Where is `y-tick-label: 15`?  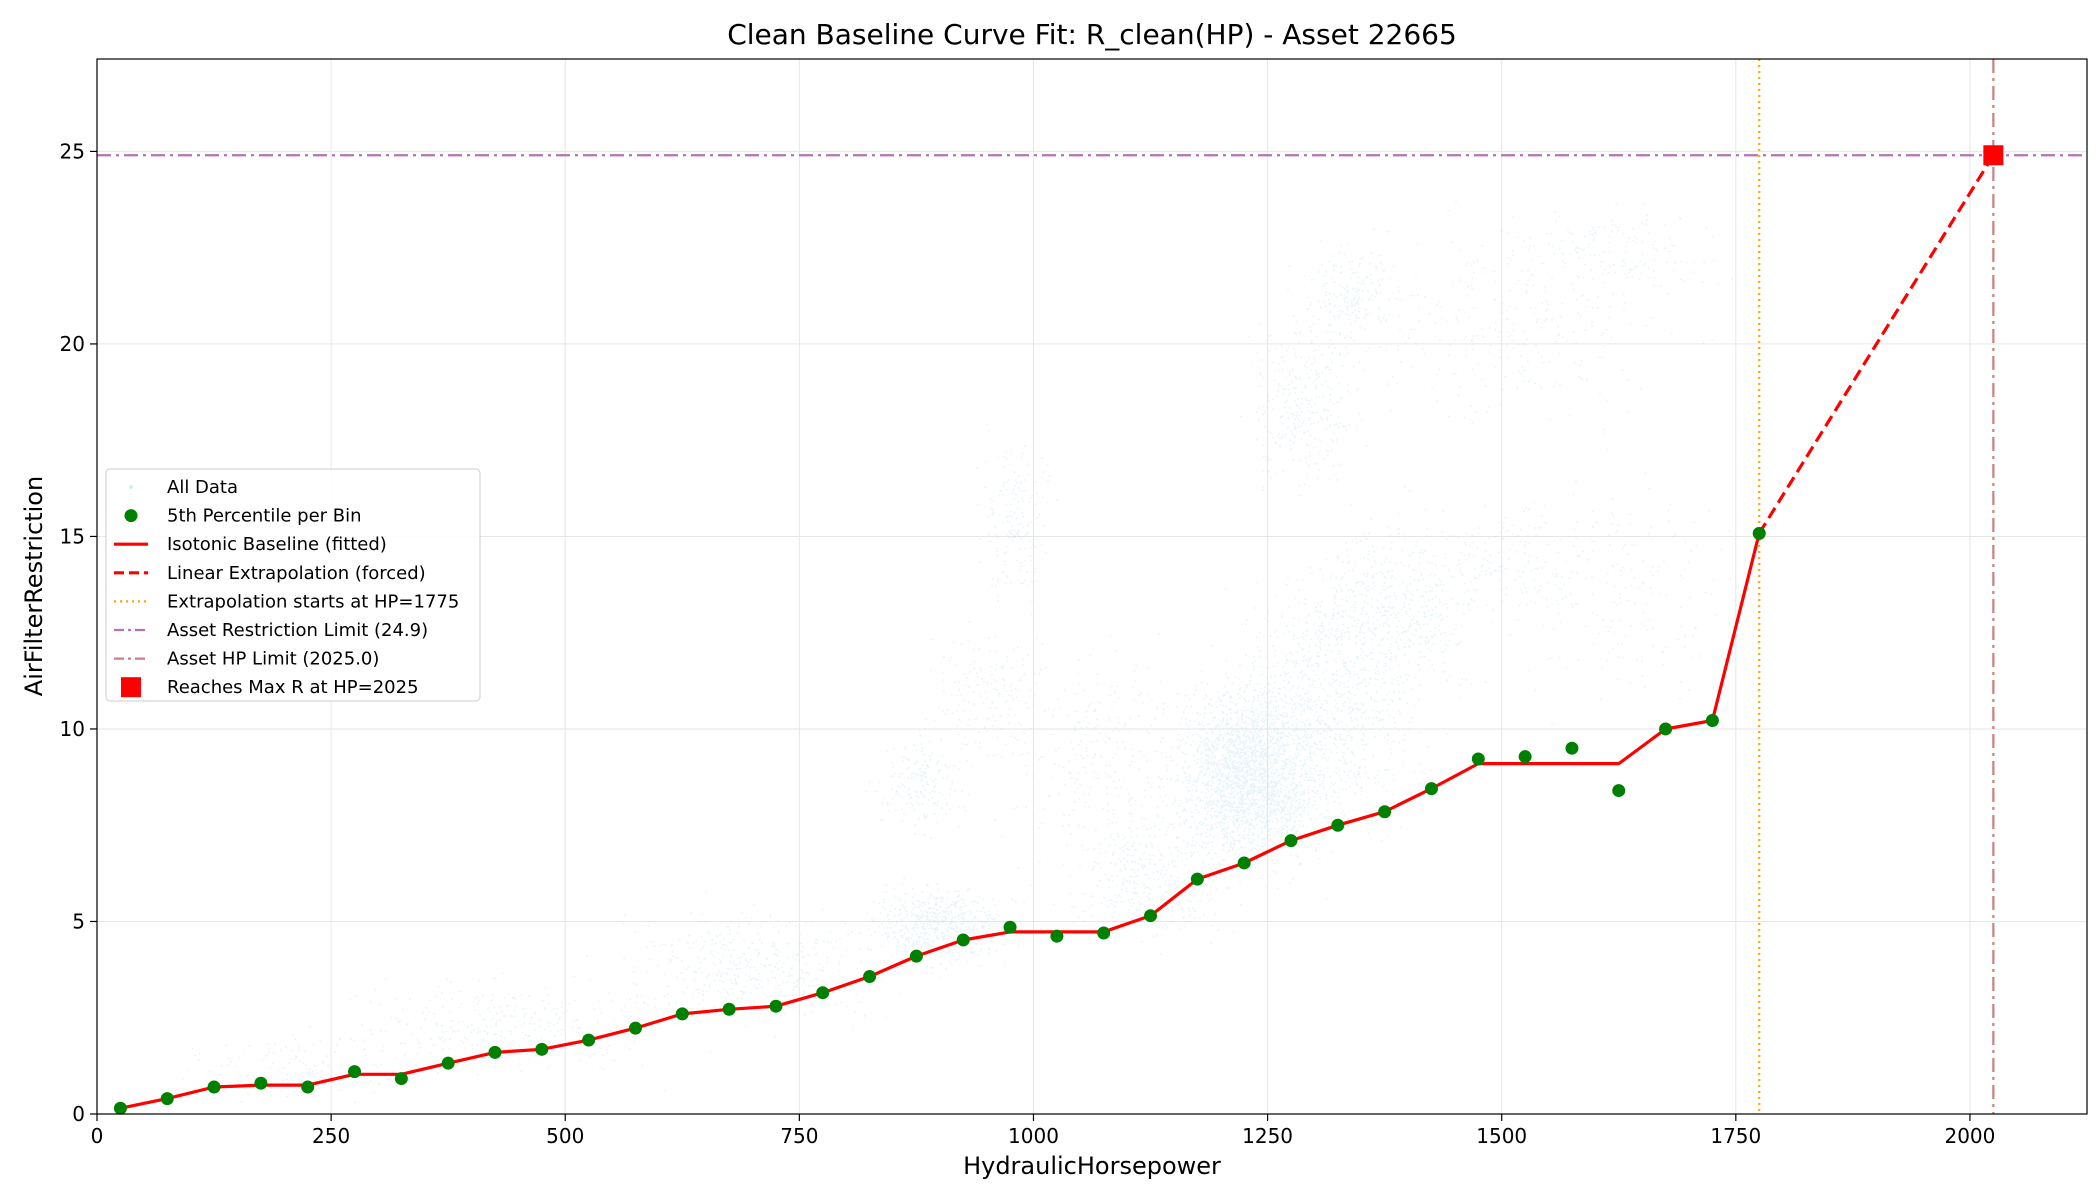 y-tick-label: 15 is located at coordinates (72, 536).